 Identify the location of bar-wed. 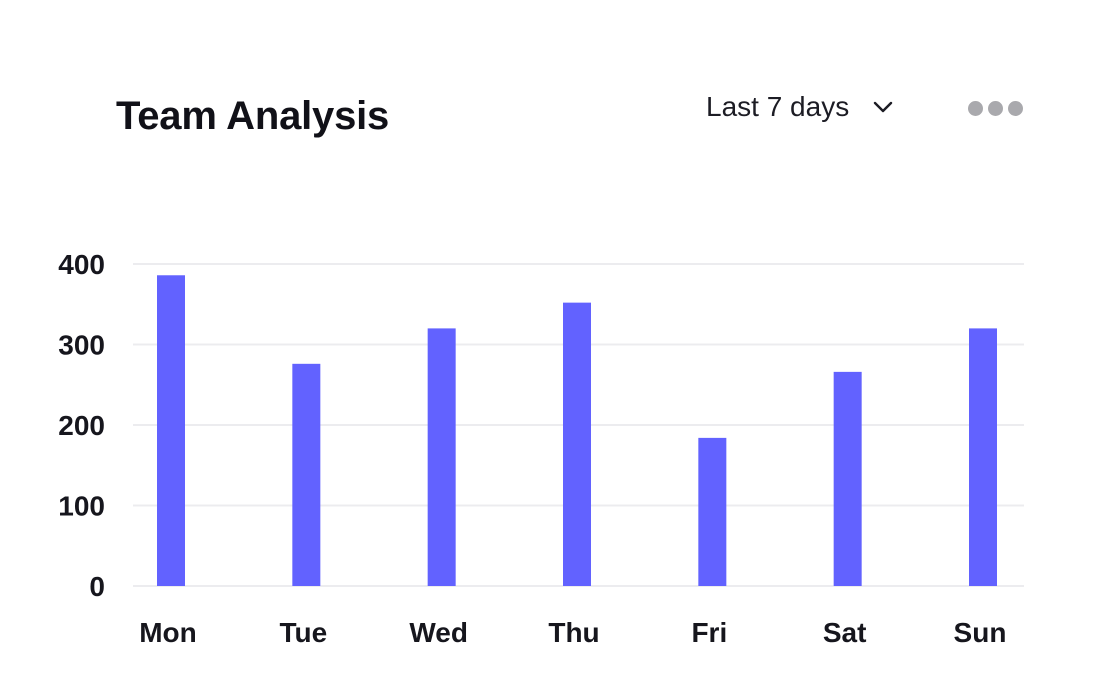
(441, 457).